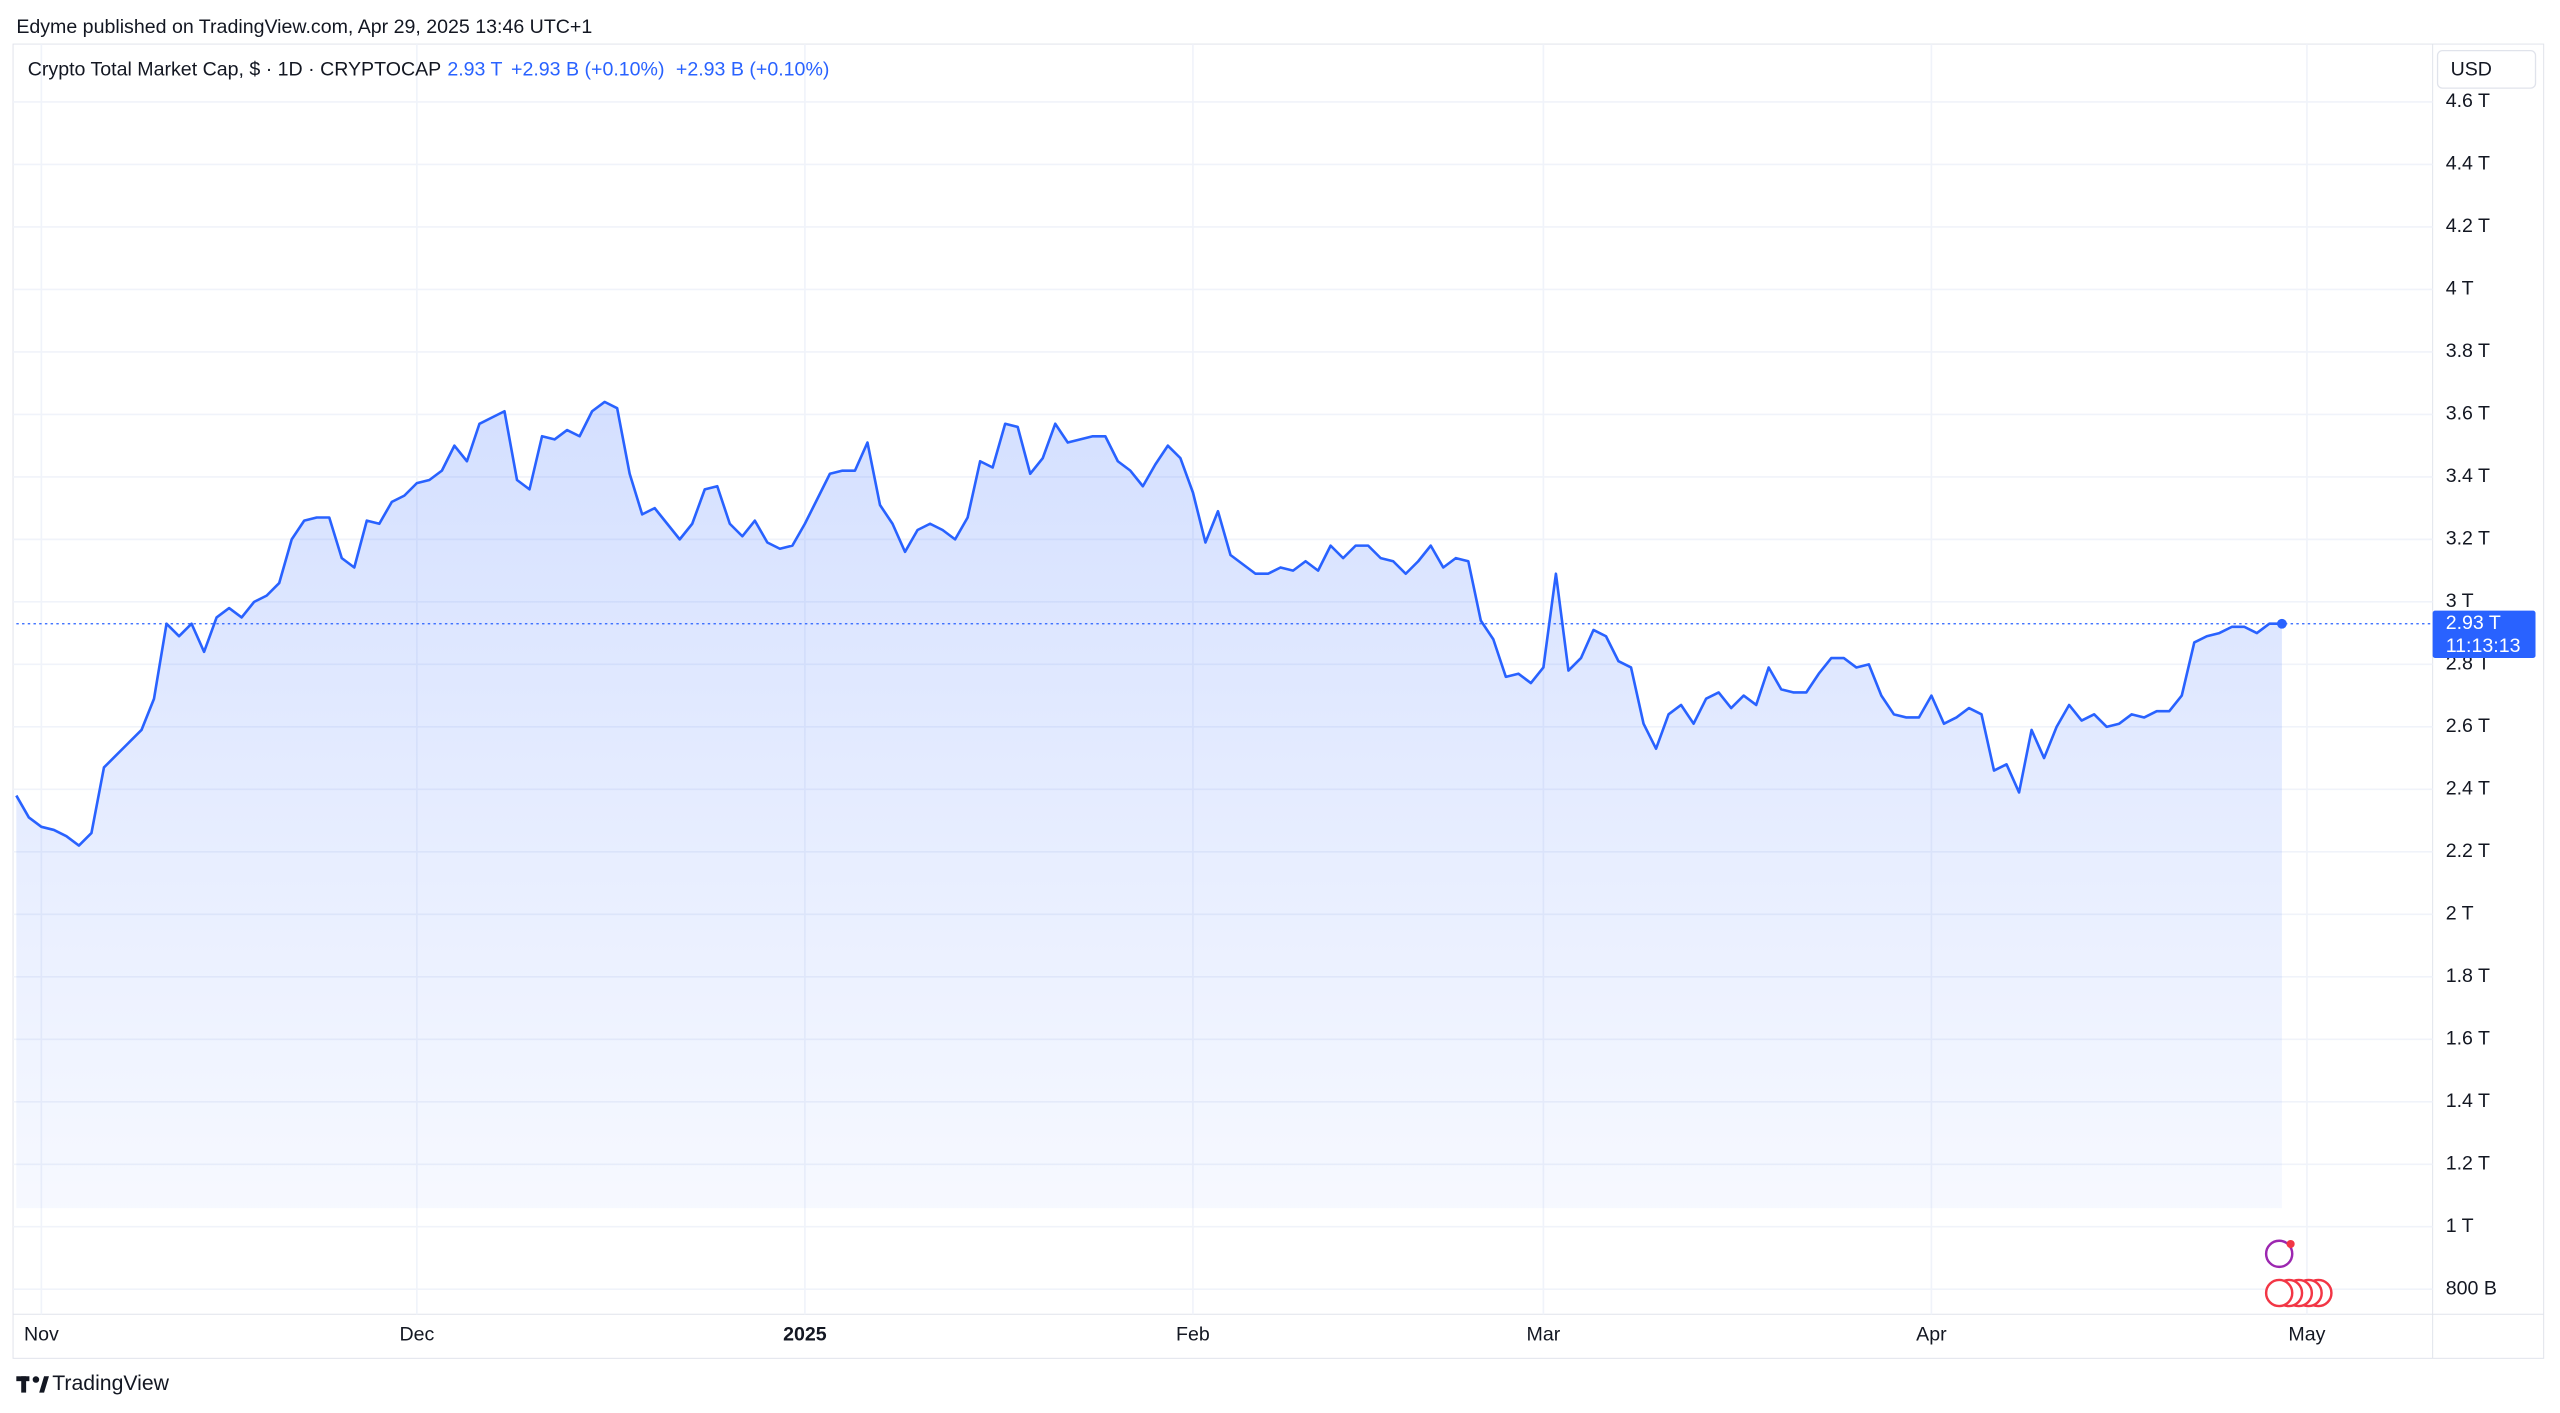  Describe the element at coordinates (2306, 1335) in the screenshot. I see `x-tick-label: May` at that location.